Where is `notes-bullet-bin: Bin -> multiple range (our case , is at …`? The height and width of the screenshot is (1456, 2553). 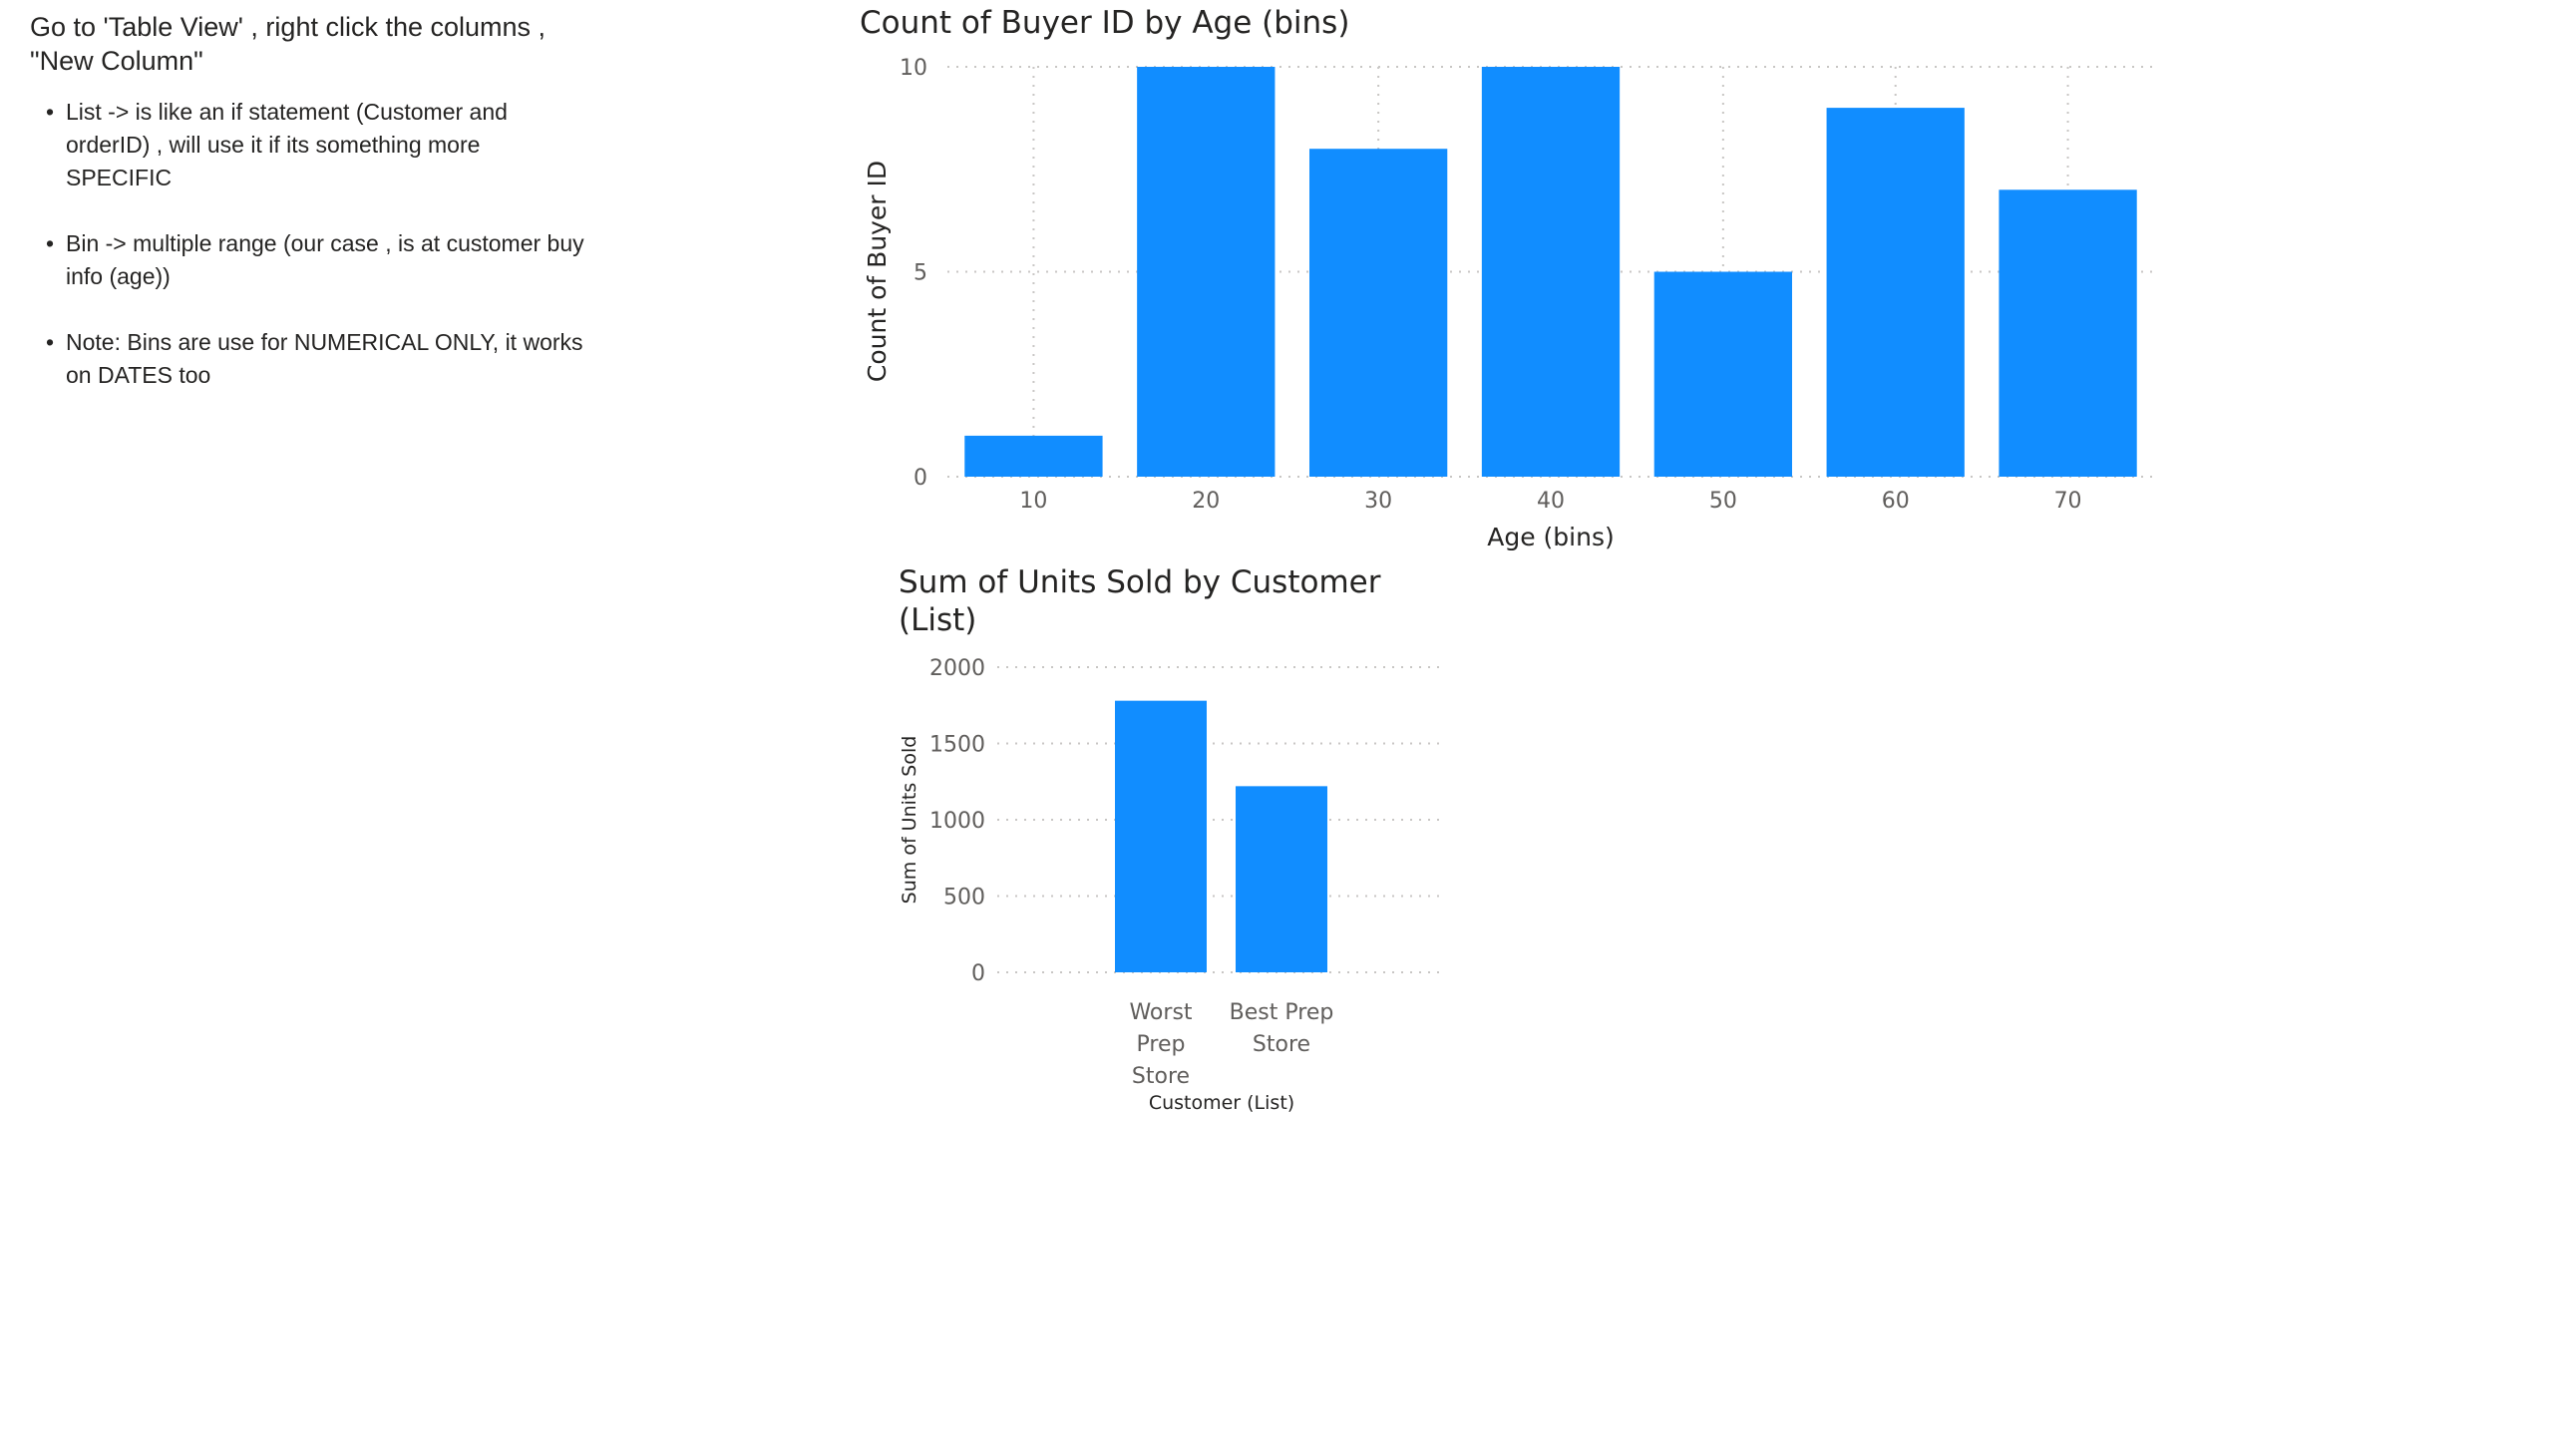
notes-bullet-bin: Bin -> multiple range (our case , is at … is located at coordinates (317, 260).